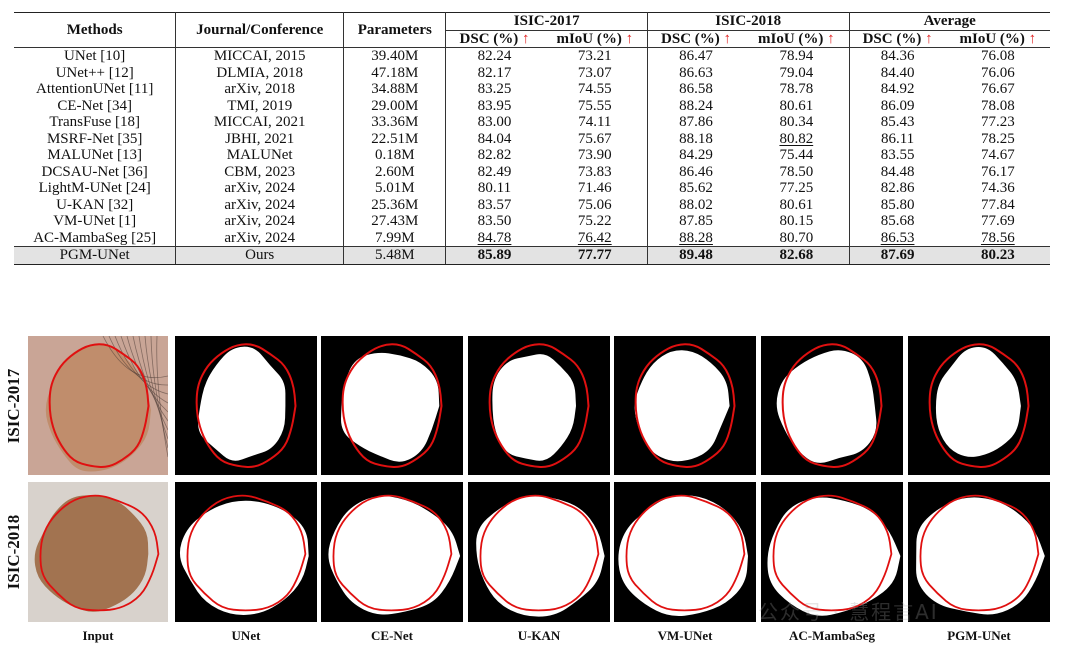 This screenshot has height=661, width=1080. I want to click on value-cell: 86.47, so click(696, 56).